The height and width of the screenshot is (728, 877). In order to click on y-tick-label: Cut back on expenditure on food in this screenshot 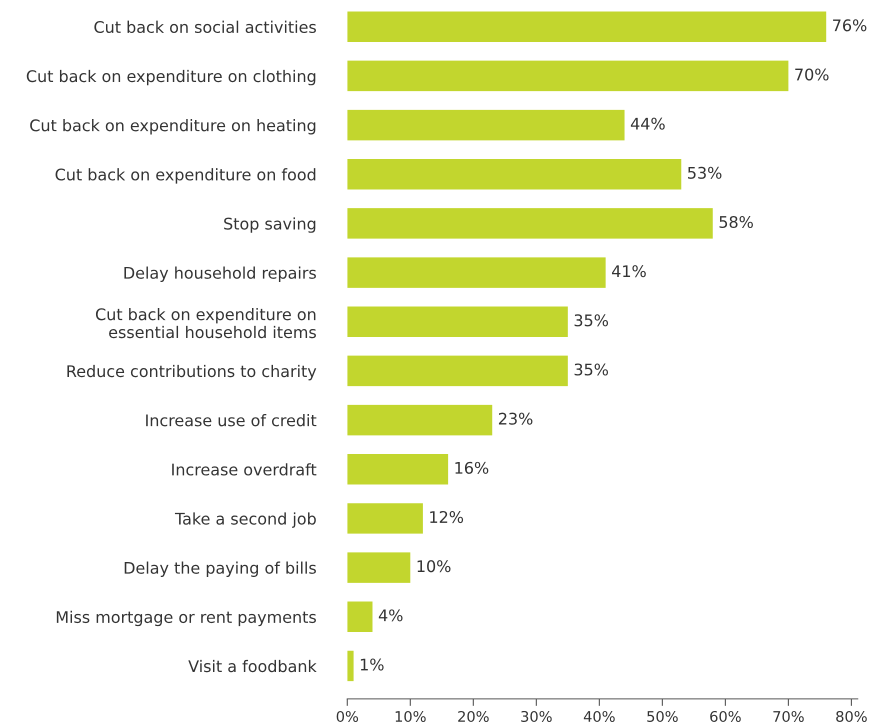, I will do `click(186, 176)`.